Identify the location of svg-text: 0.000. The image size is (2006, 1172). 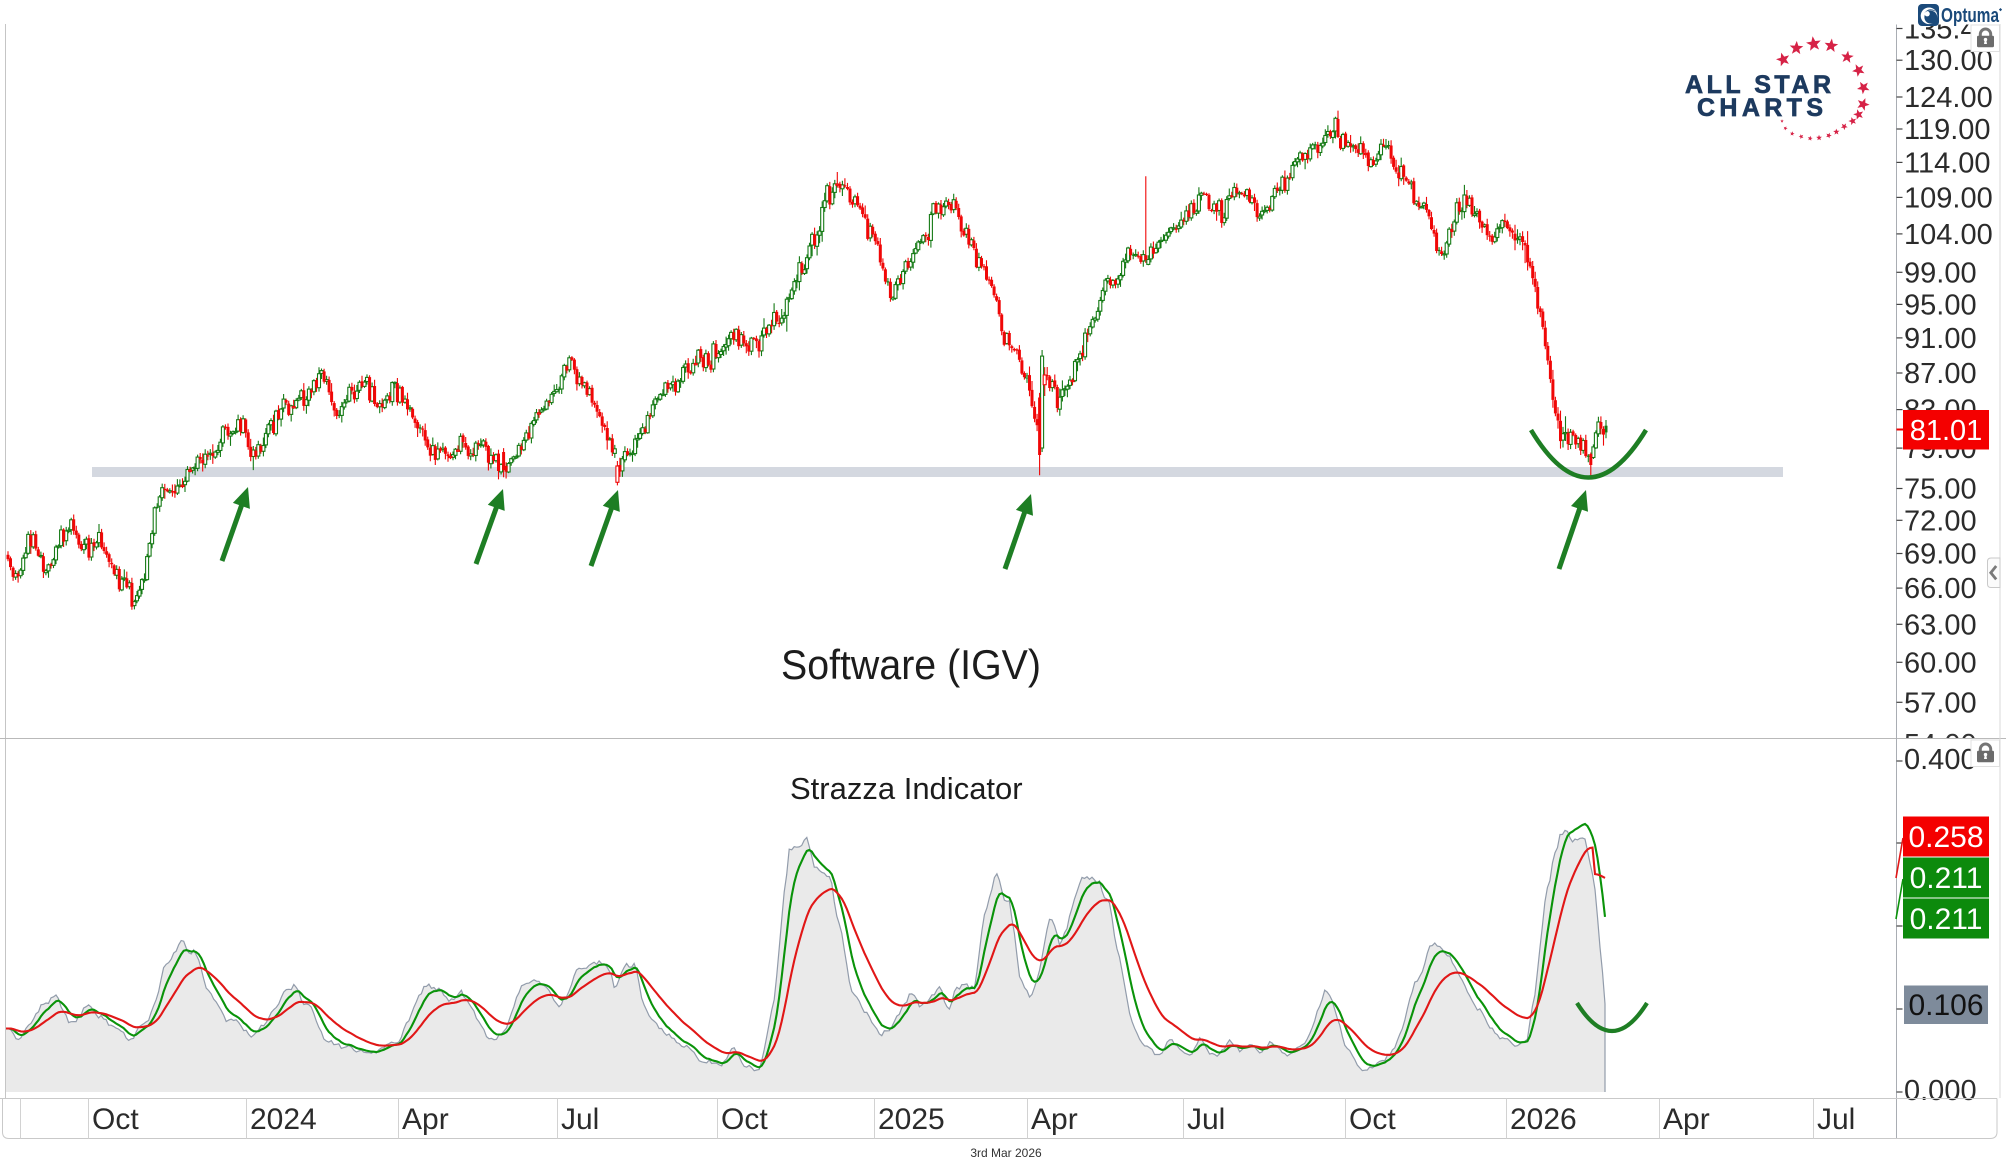
(1940, 1091).